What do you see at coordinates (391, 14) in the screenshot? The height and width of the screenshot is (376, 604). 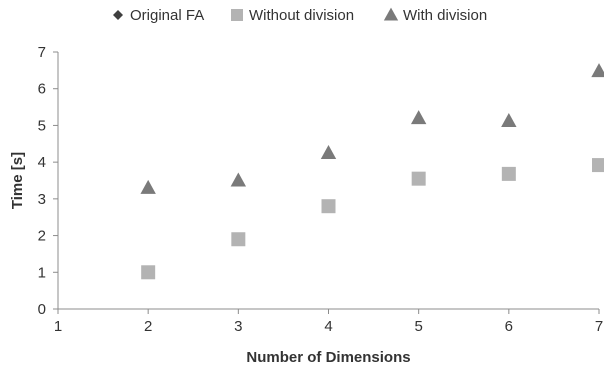 I see `legend-marker-triangle` at bounding box center [391, 14].